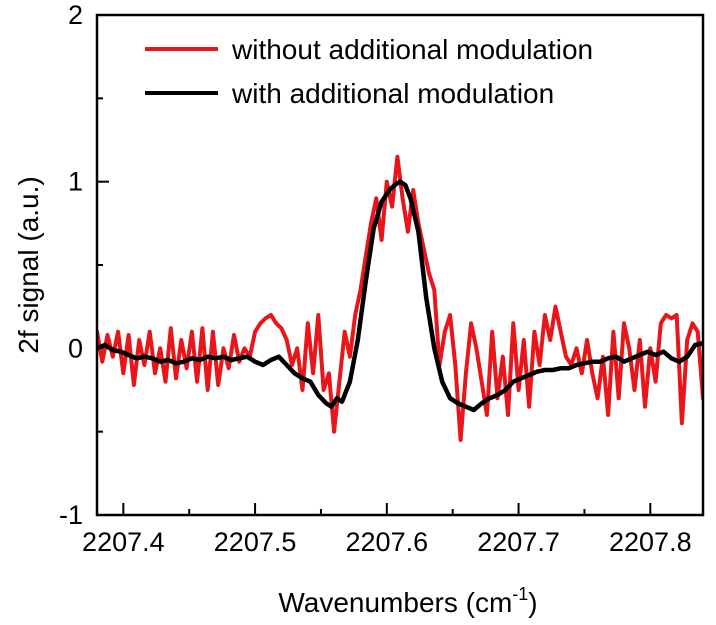  Describe the element at coordinates (395, 602) in the screenshot. I see `x-axis-title-main: Wavenumbers (cm` at that location.